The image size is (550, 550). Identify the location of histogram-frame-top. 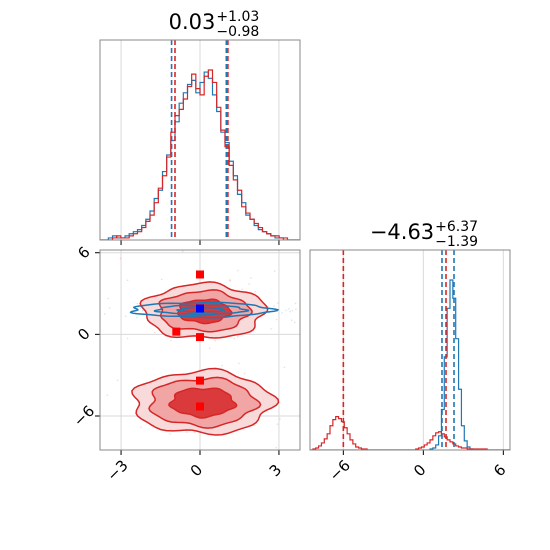
(200, 140).